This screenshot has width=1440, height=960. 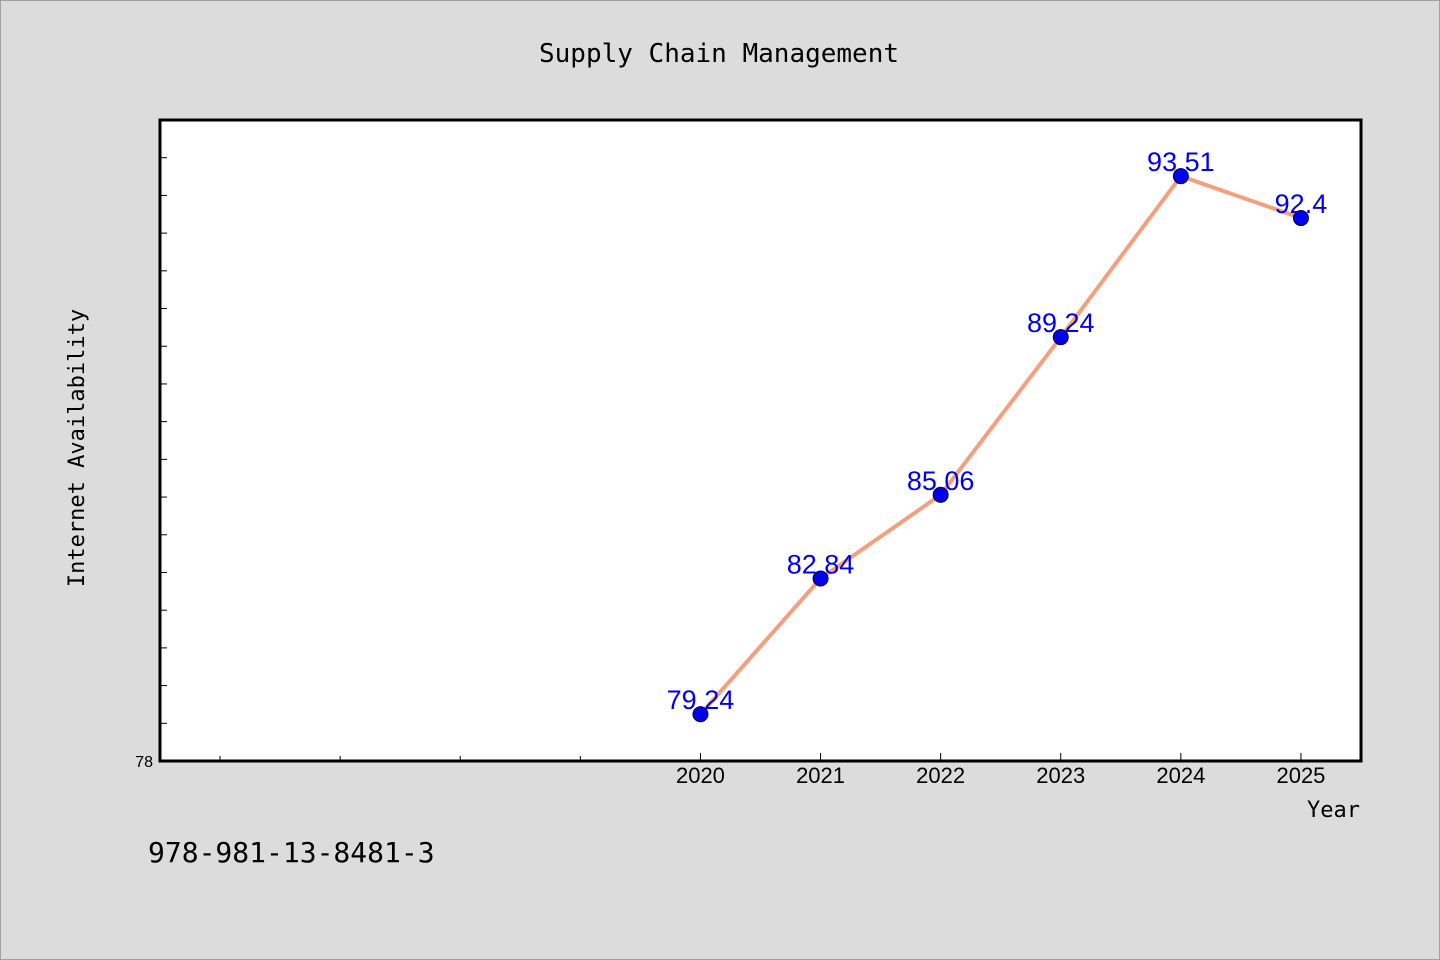 What do you see at coordinates (700, 775) in the screenshot?
I see `x-tick-label: 2020` at bounding box center [700, 775].